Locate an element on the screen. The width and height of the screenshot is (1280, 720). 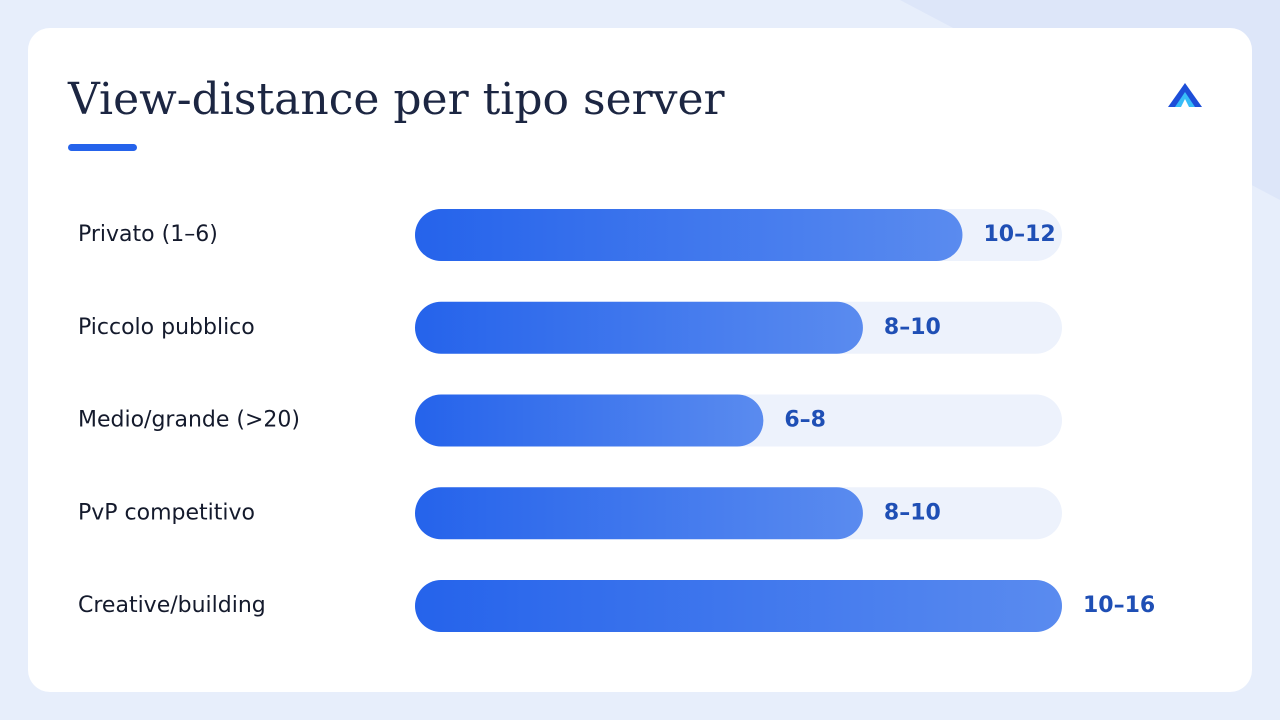
category-label: Piccolo pubblico is located at coordinates (166, 327).